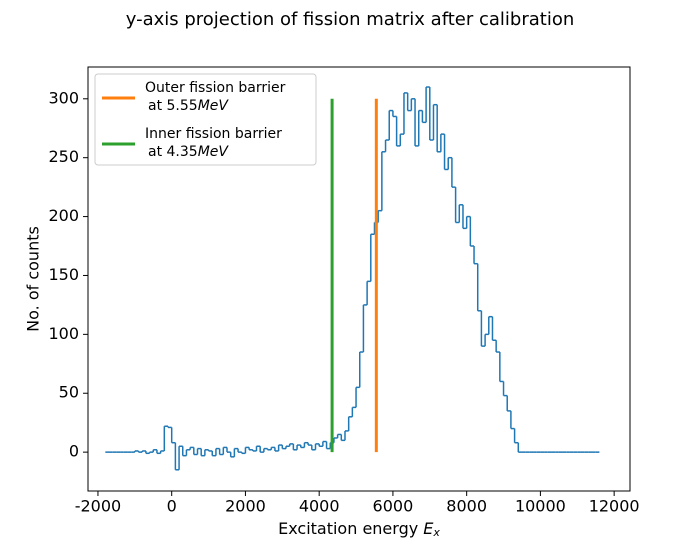  What do you see at coordinates (33, 279) in the screenshot?
I see `y-axis-label: No. of counts` at bounding box center [33, 279].